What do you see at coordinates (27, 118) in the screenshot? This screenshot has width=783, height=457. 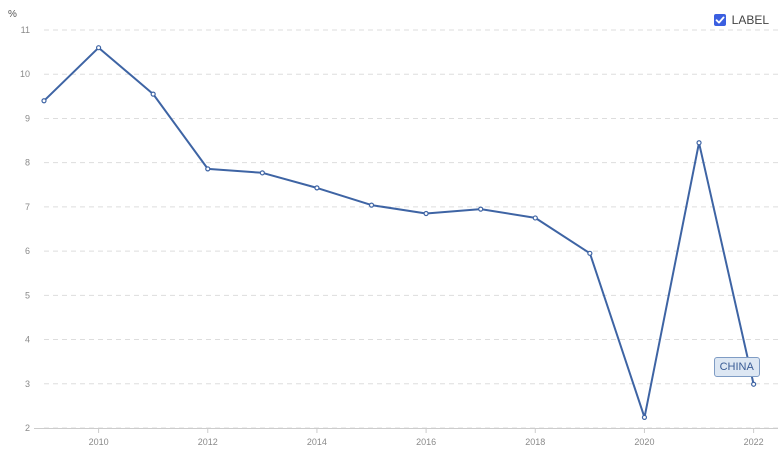 I see `y-tick-label-9: 9` at bounding box center [27, 118].